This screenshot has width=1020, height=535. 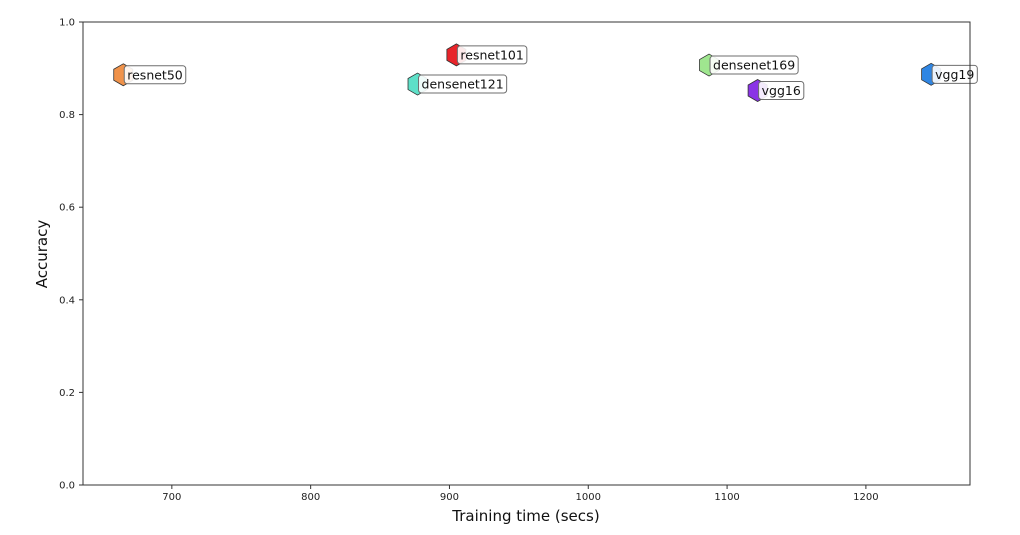 What do you see at coordinates (171, 497) in the screenshot?
I see `x-tick-label: 700` at bounding box center [171, 497].